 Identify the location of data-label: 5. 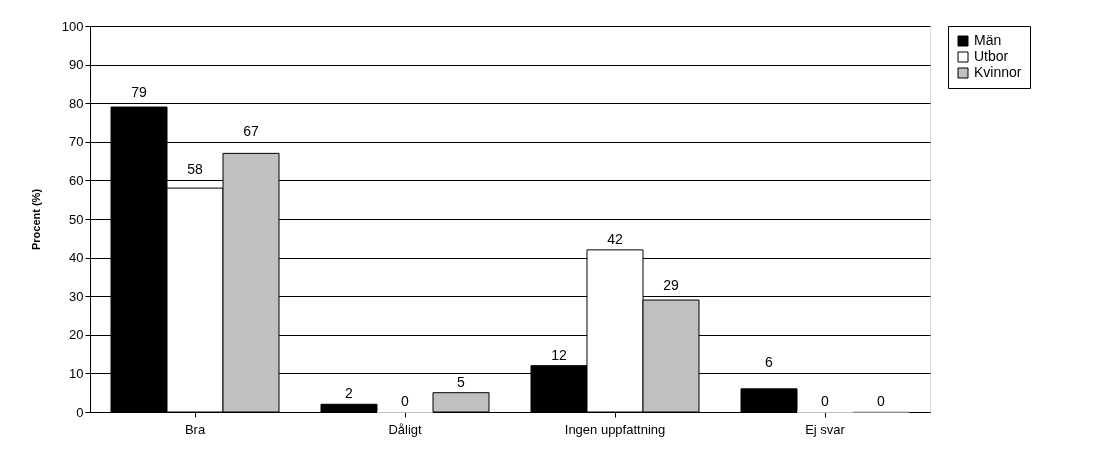
(461, 381).